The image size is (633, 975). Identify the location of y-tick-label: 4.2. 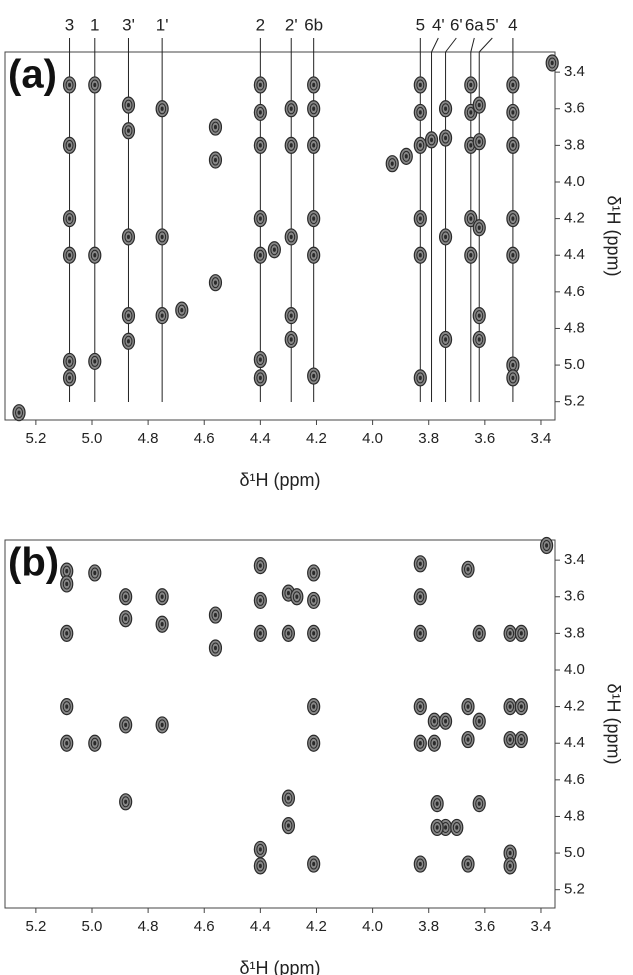
(574, 218).